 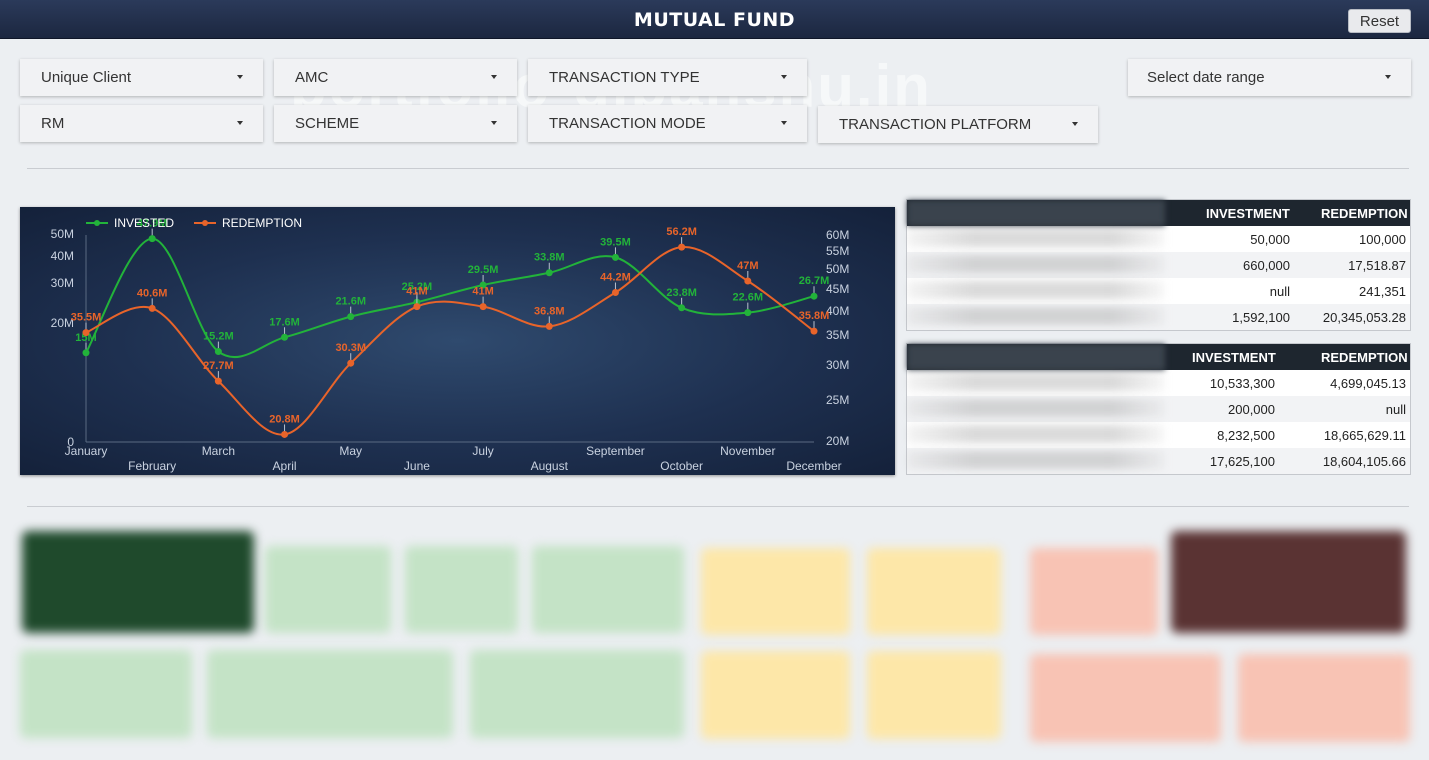 What do you see at coordinates (748, 298) in the screenshot?
I see `invested-data-label: 22.6M` at bounding box center [748, 298].